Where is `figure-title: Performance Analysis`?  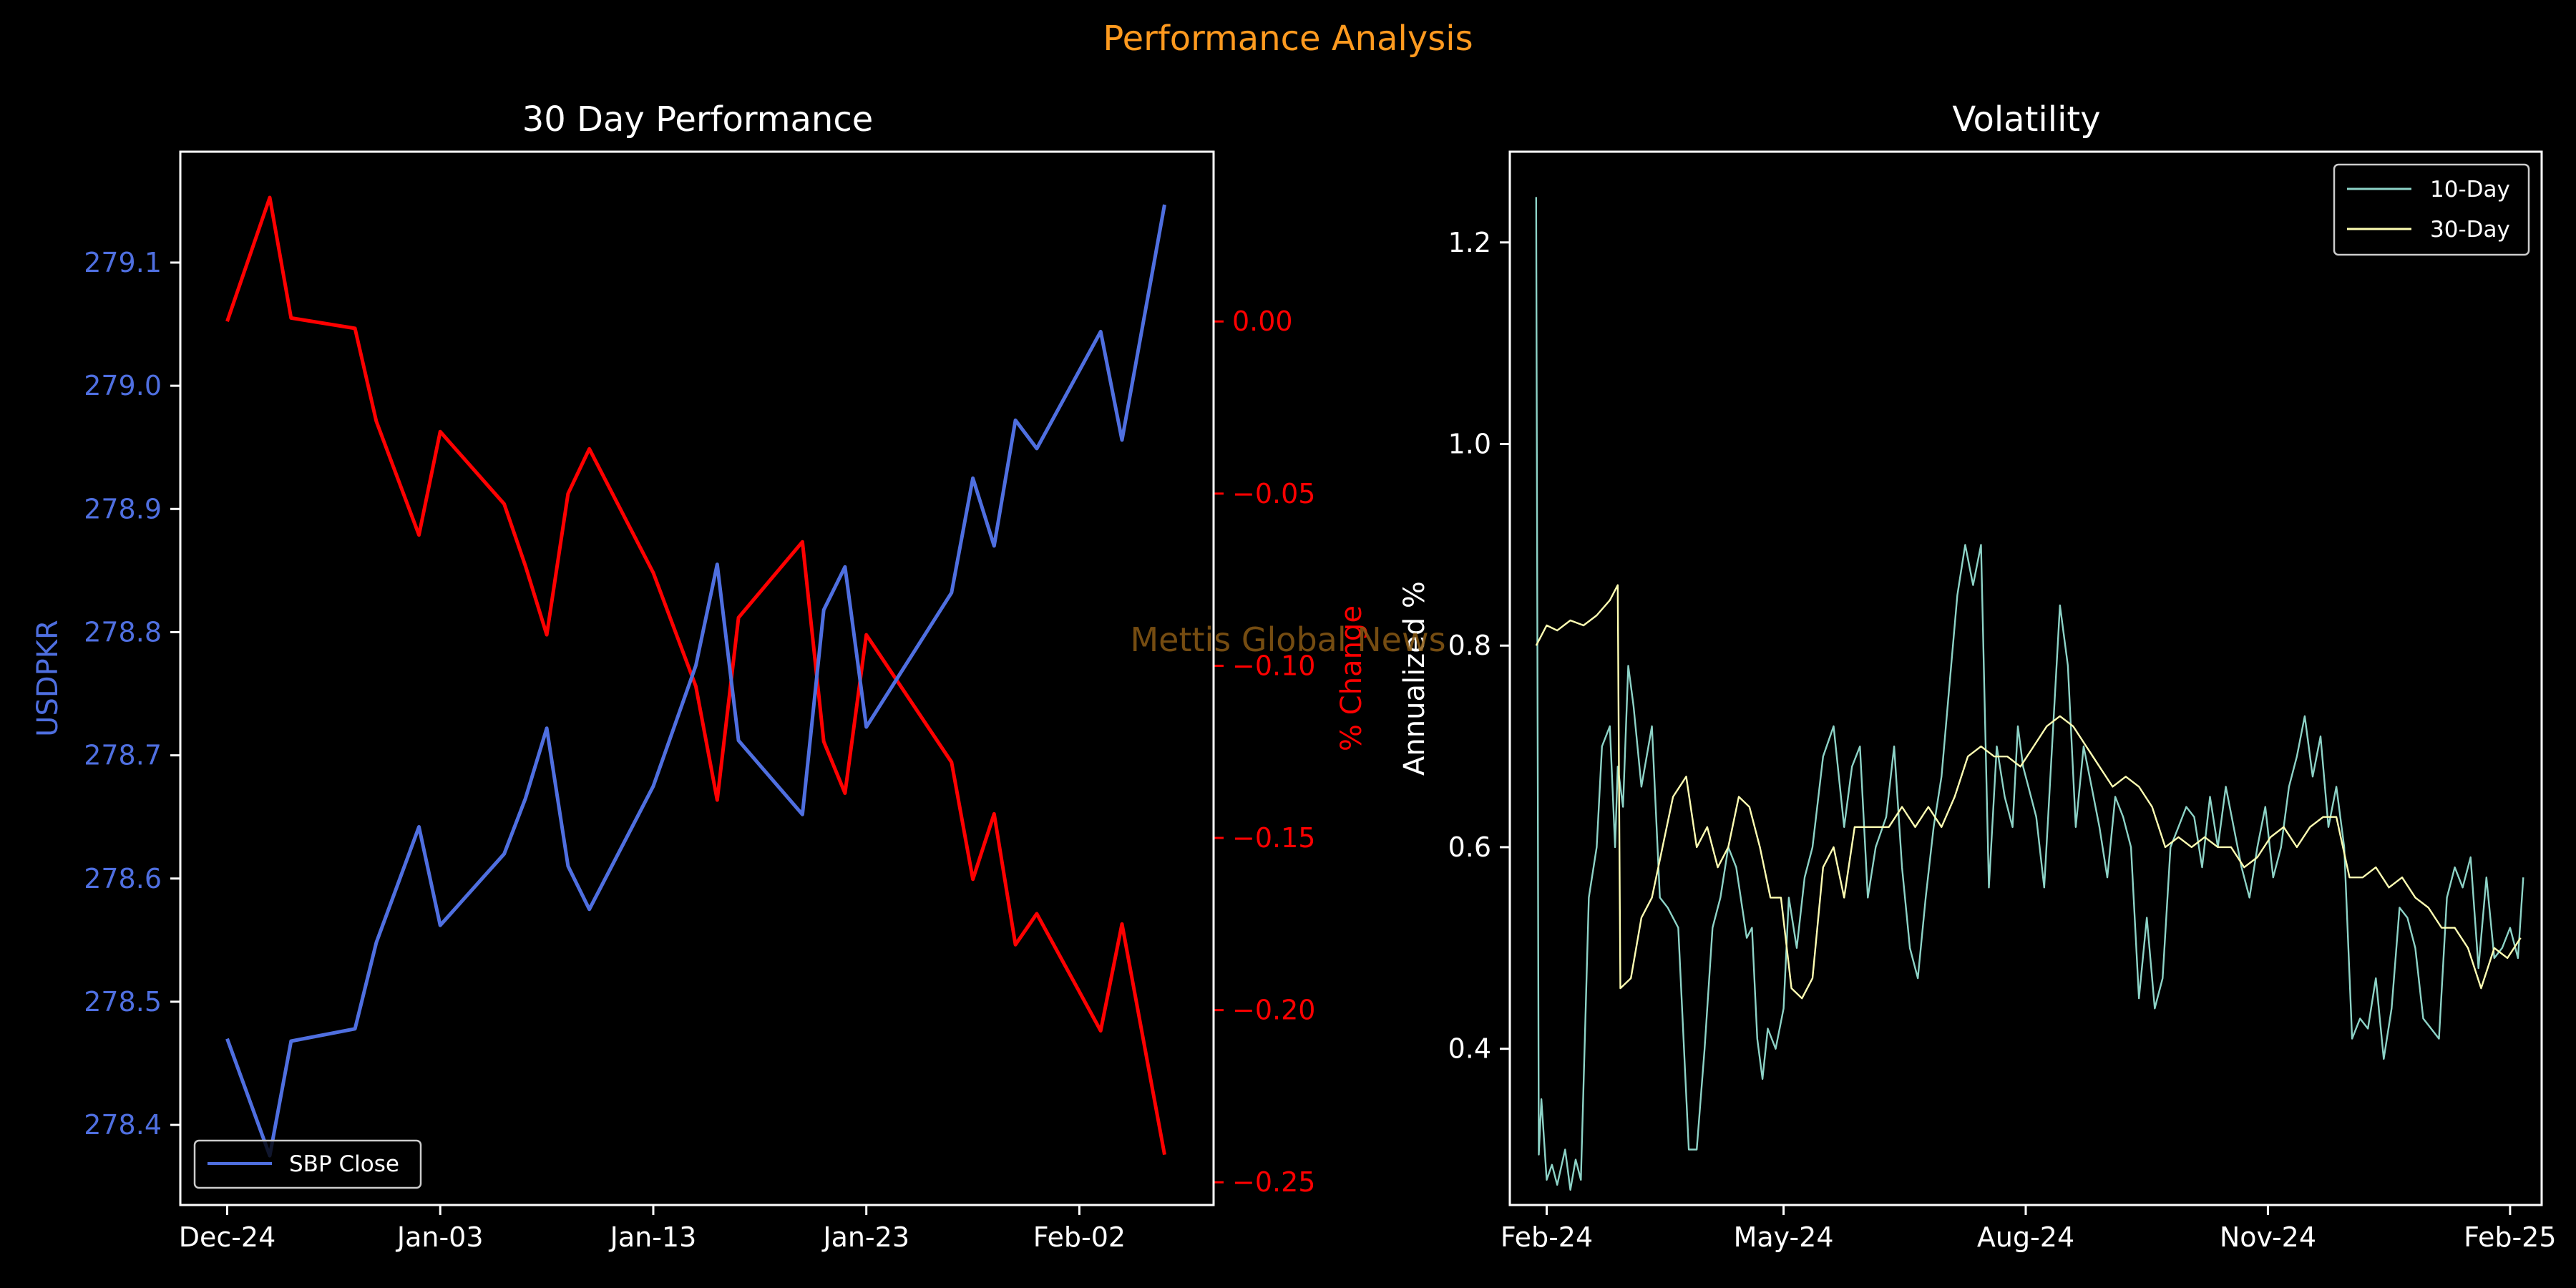
figure-title: Performance Analysis is located at coordinates (1288, 39).